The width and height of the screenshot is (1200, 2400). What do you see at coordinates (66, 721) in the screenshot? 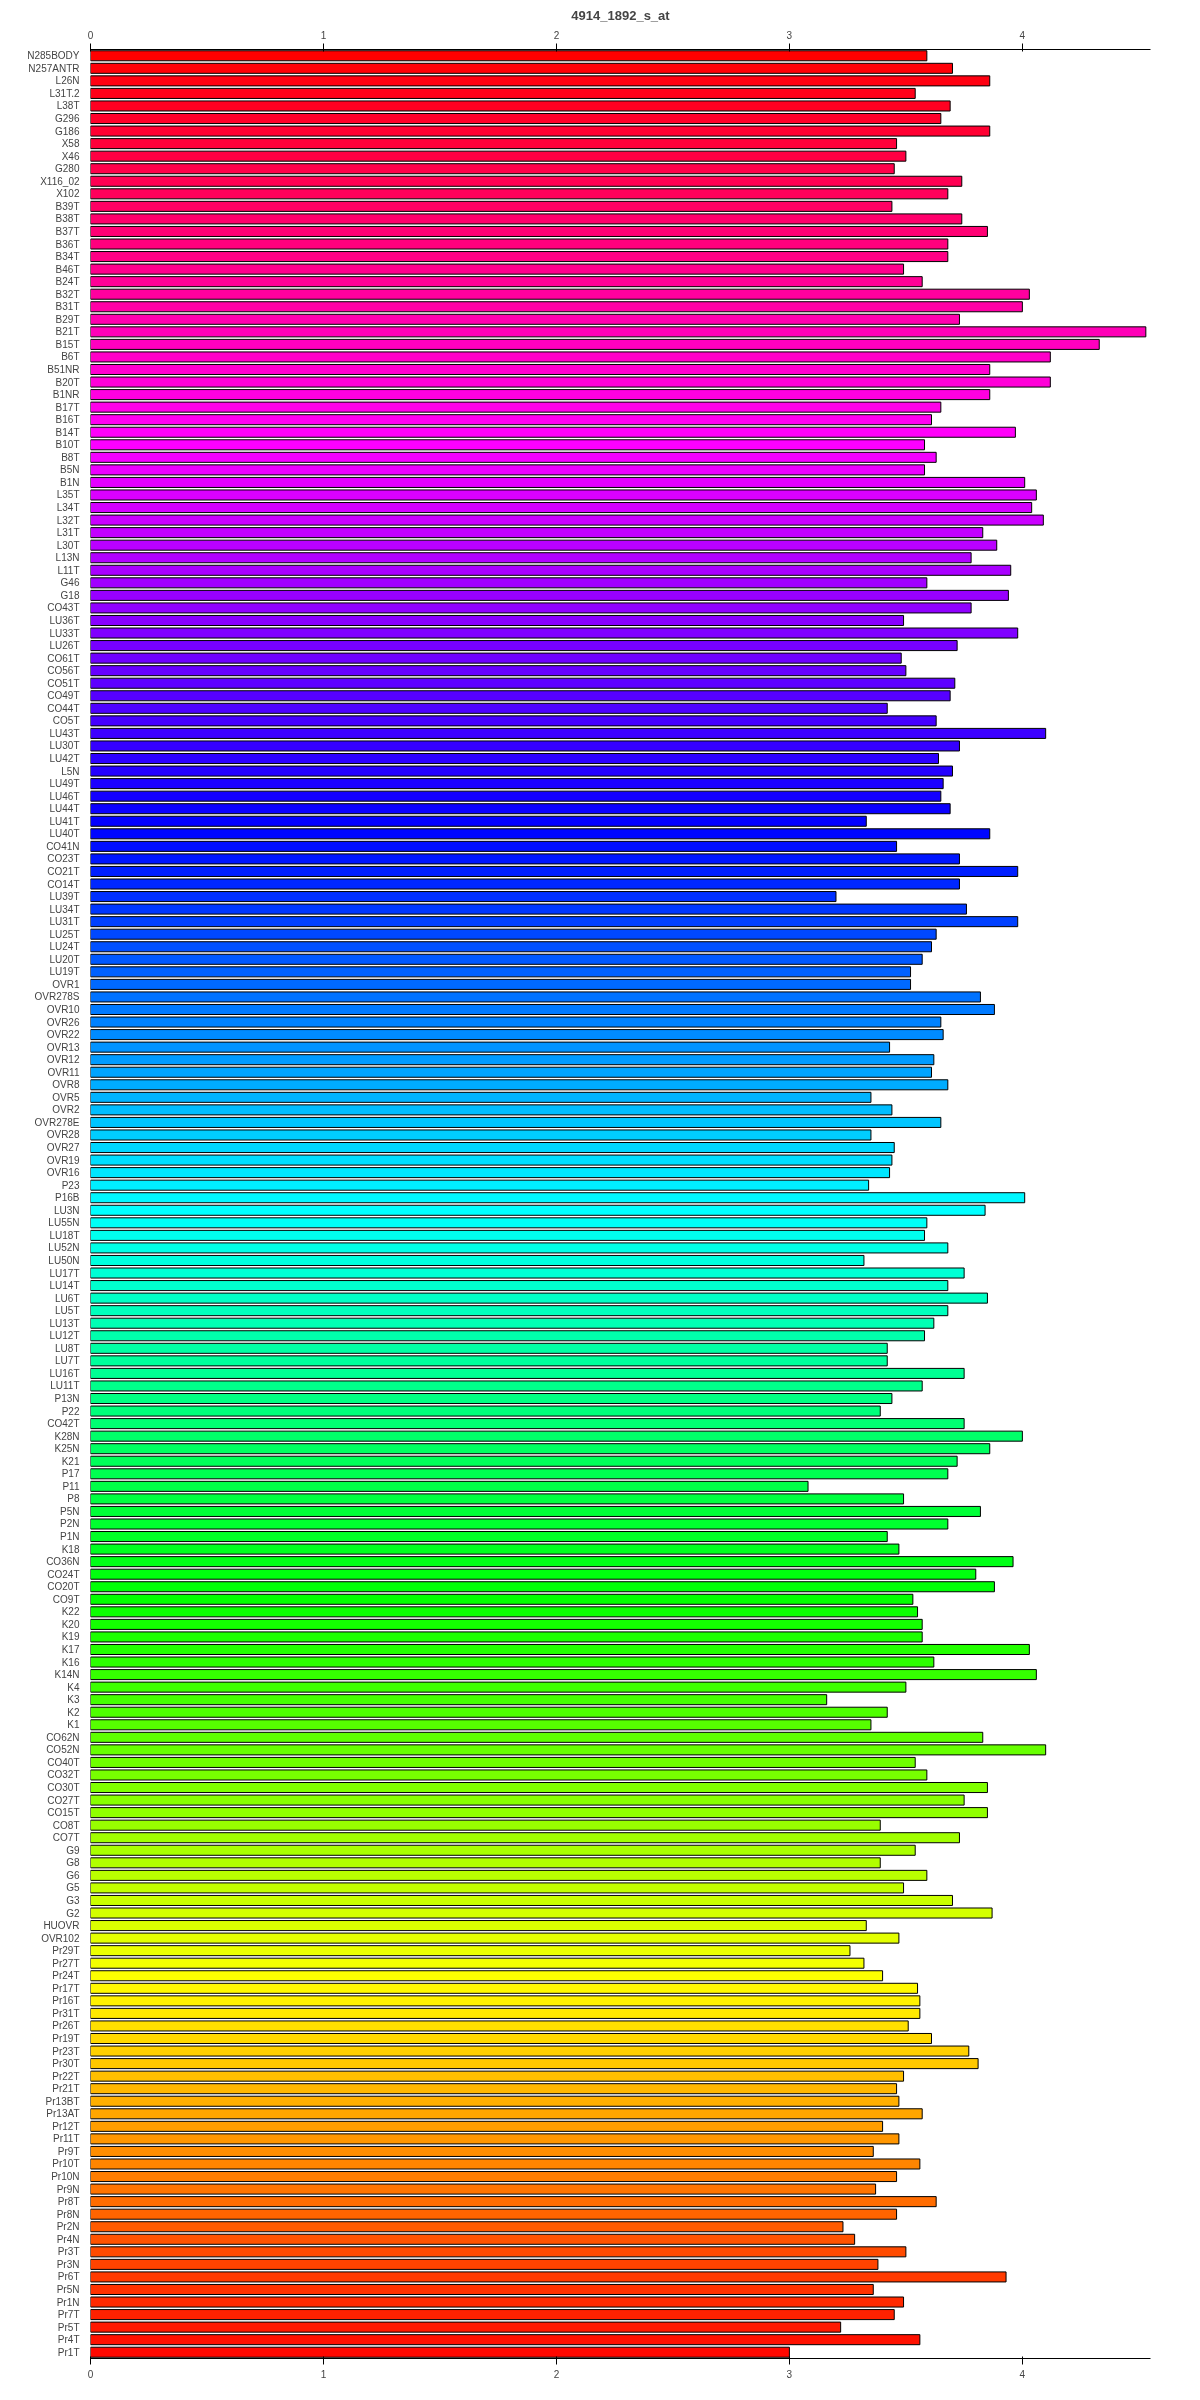
I see `y-tick-label: CO5T` at bounding box center [66, 721].